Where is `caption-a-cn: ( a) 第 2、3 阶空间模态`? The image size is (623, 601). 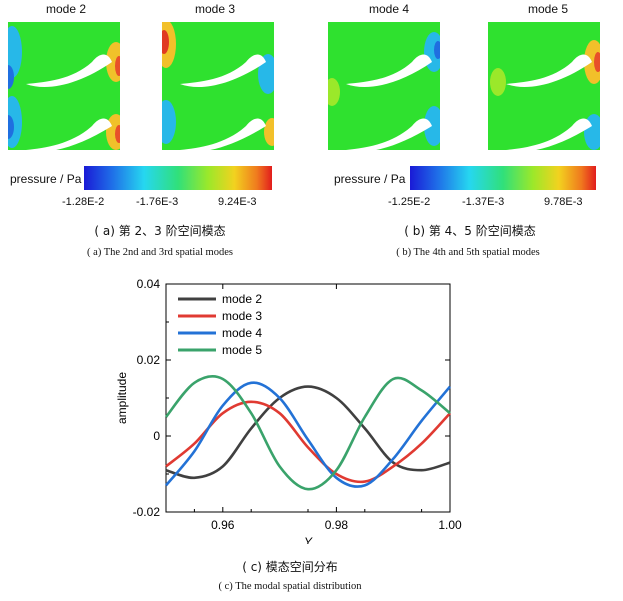 caption-a-cn: ( a) 第 2、3 阶空间模态 is located at coordinates (160, 231).